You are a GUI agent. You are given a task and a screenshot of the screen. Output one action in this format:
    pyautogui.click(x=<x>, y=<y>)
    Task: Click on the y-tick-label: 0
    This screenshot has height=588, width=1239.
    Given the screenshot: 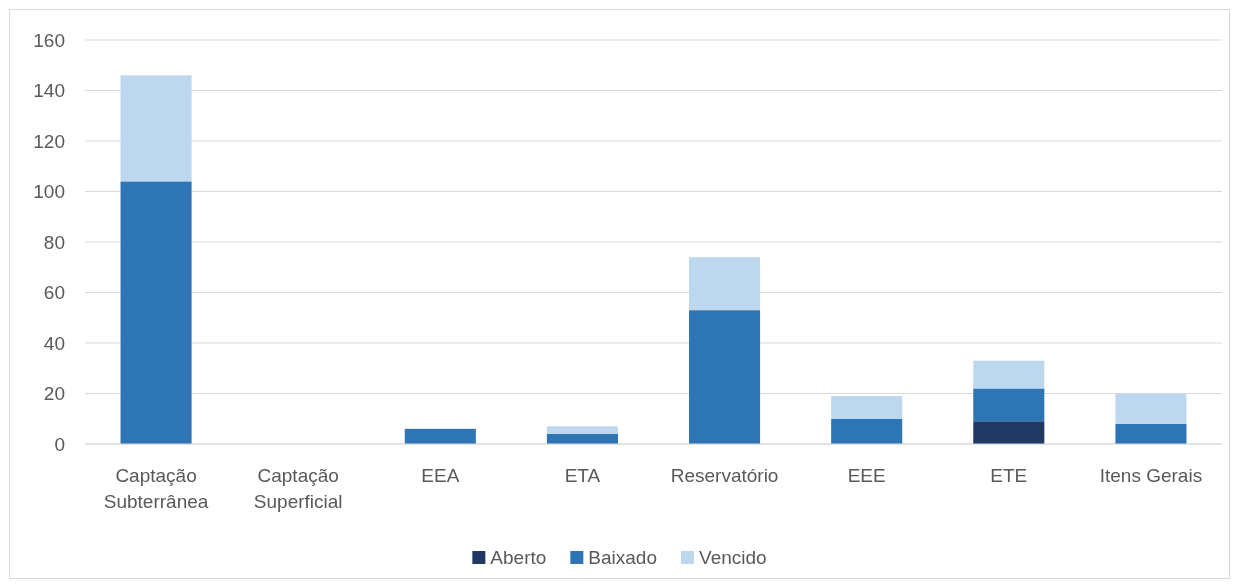 What is the action you would take?
    pyautogui.click(x=59, y=444)
    